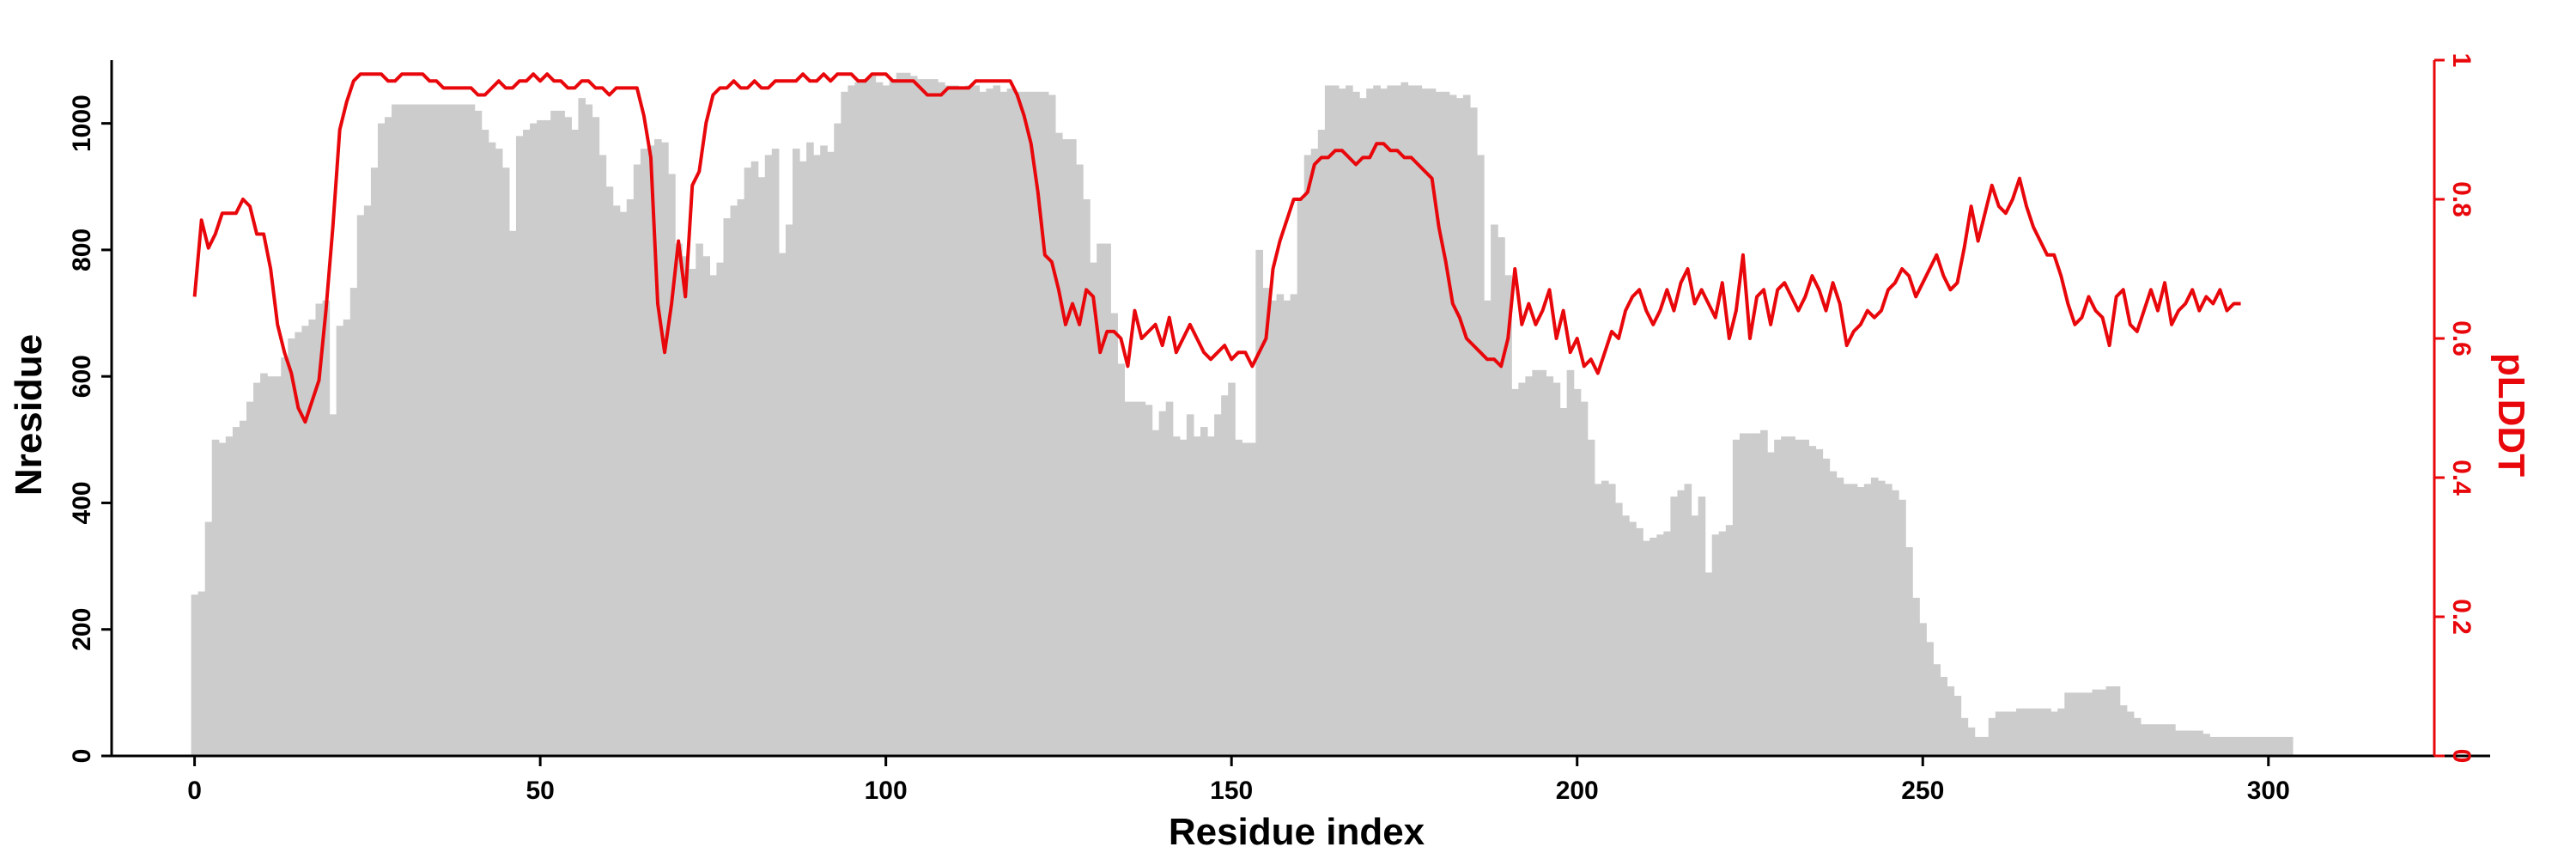 This screenshot has width=2576, height=859. What do you see at coordinates (2268, 791) in the screenshot?
I see `x-tick-label: 300` at bounding box center [2268, 791].